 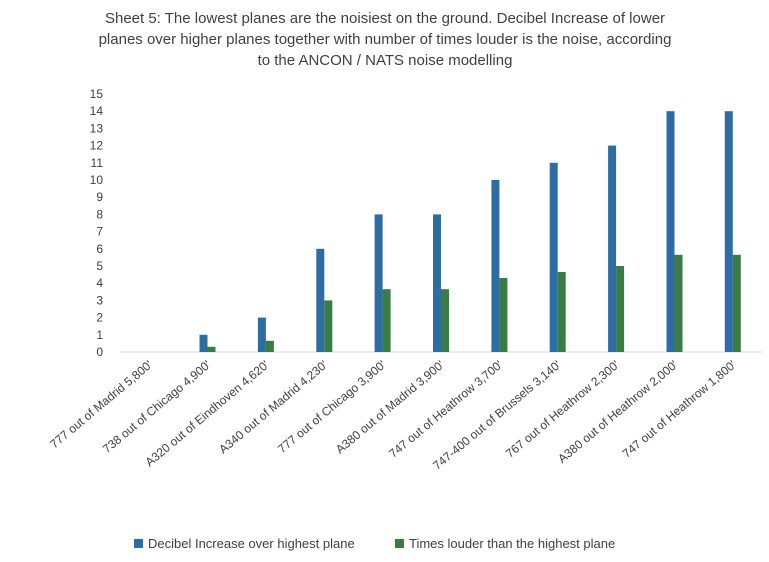 I want to click on legend-label-decibel: Decibel Increase over highest plane, so click(x=251, y=543).